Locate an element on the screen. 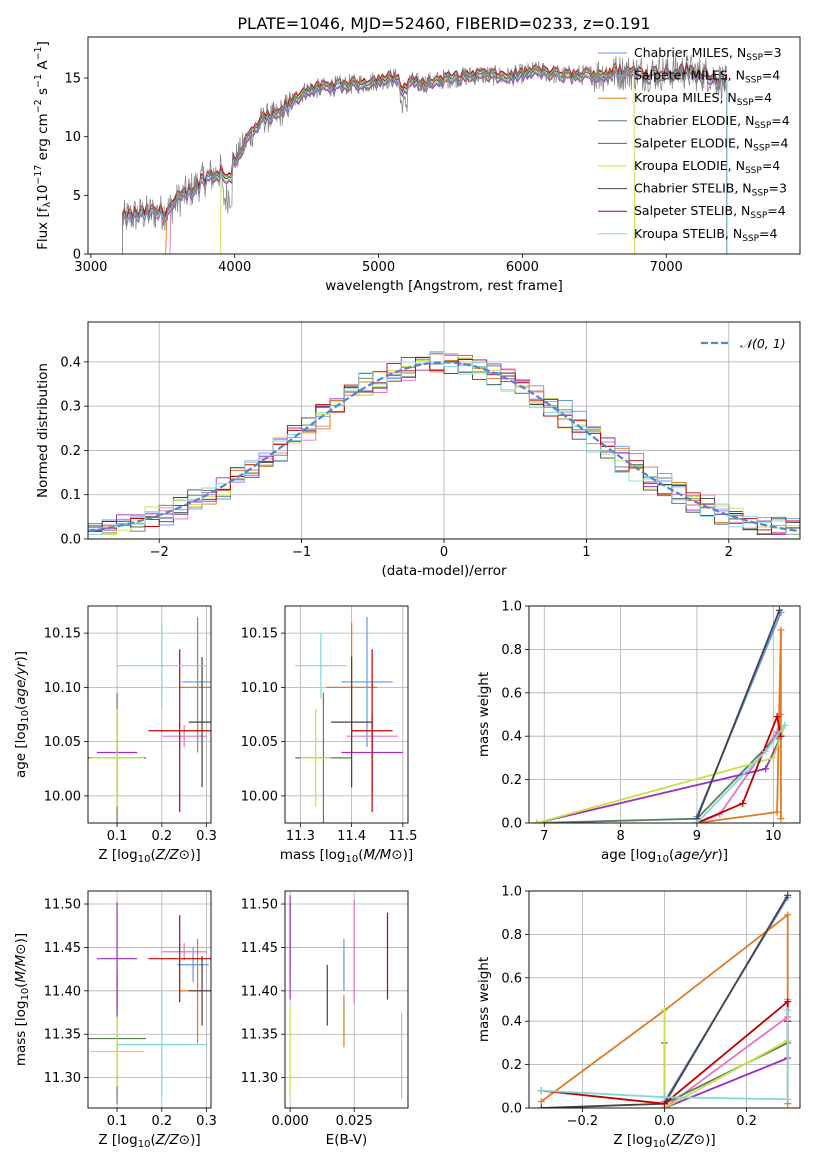 The width and height of the screenshot is (819, 1170). y-tick-label: 5 is located at coordinates (77, 196).